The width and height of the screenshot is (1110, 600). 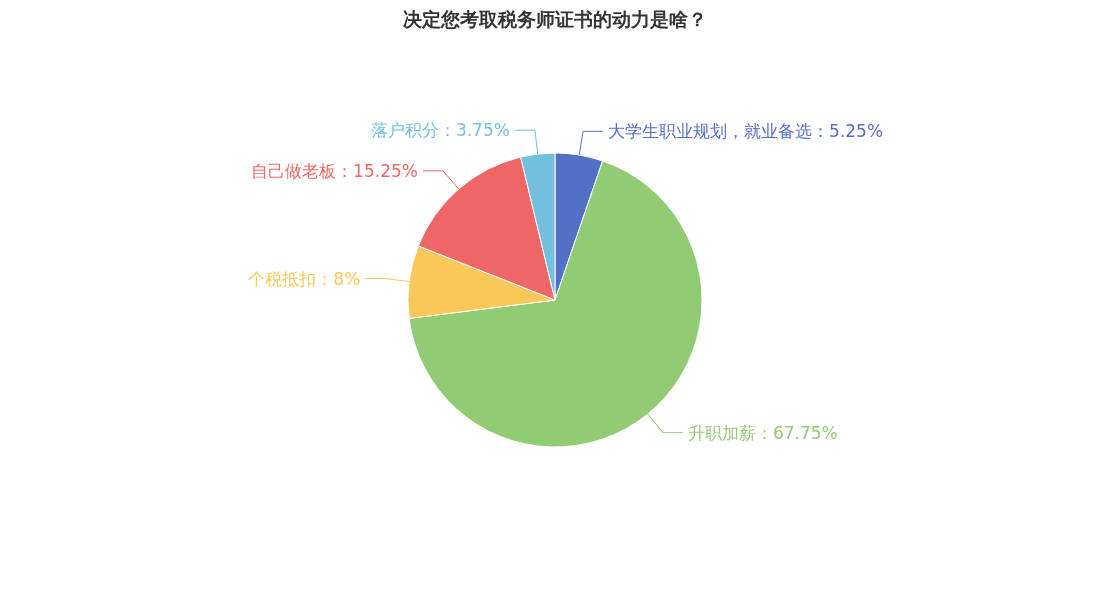 I want to click on data-label: ：67.75%, so click(x=796, y=432).